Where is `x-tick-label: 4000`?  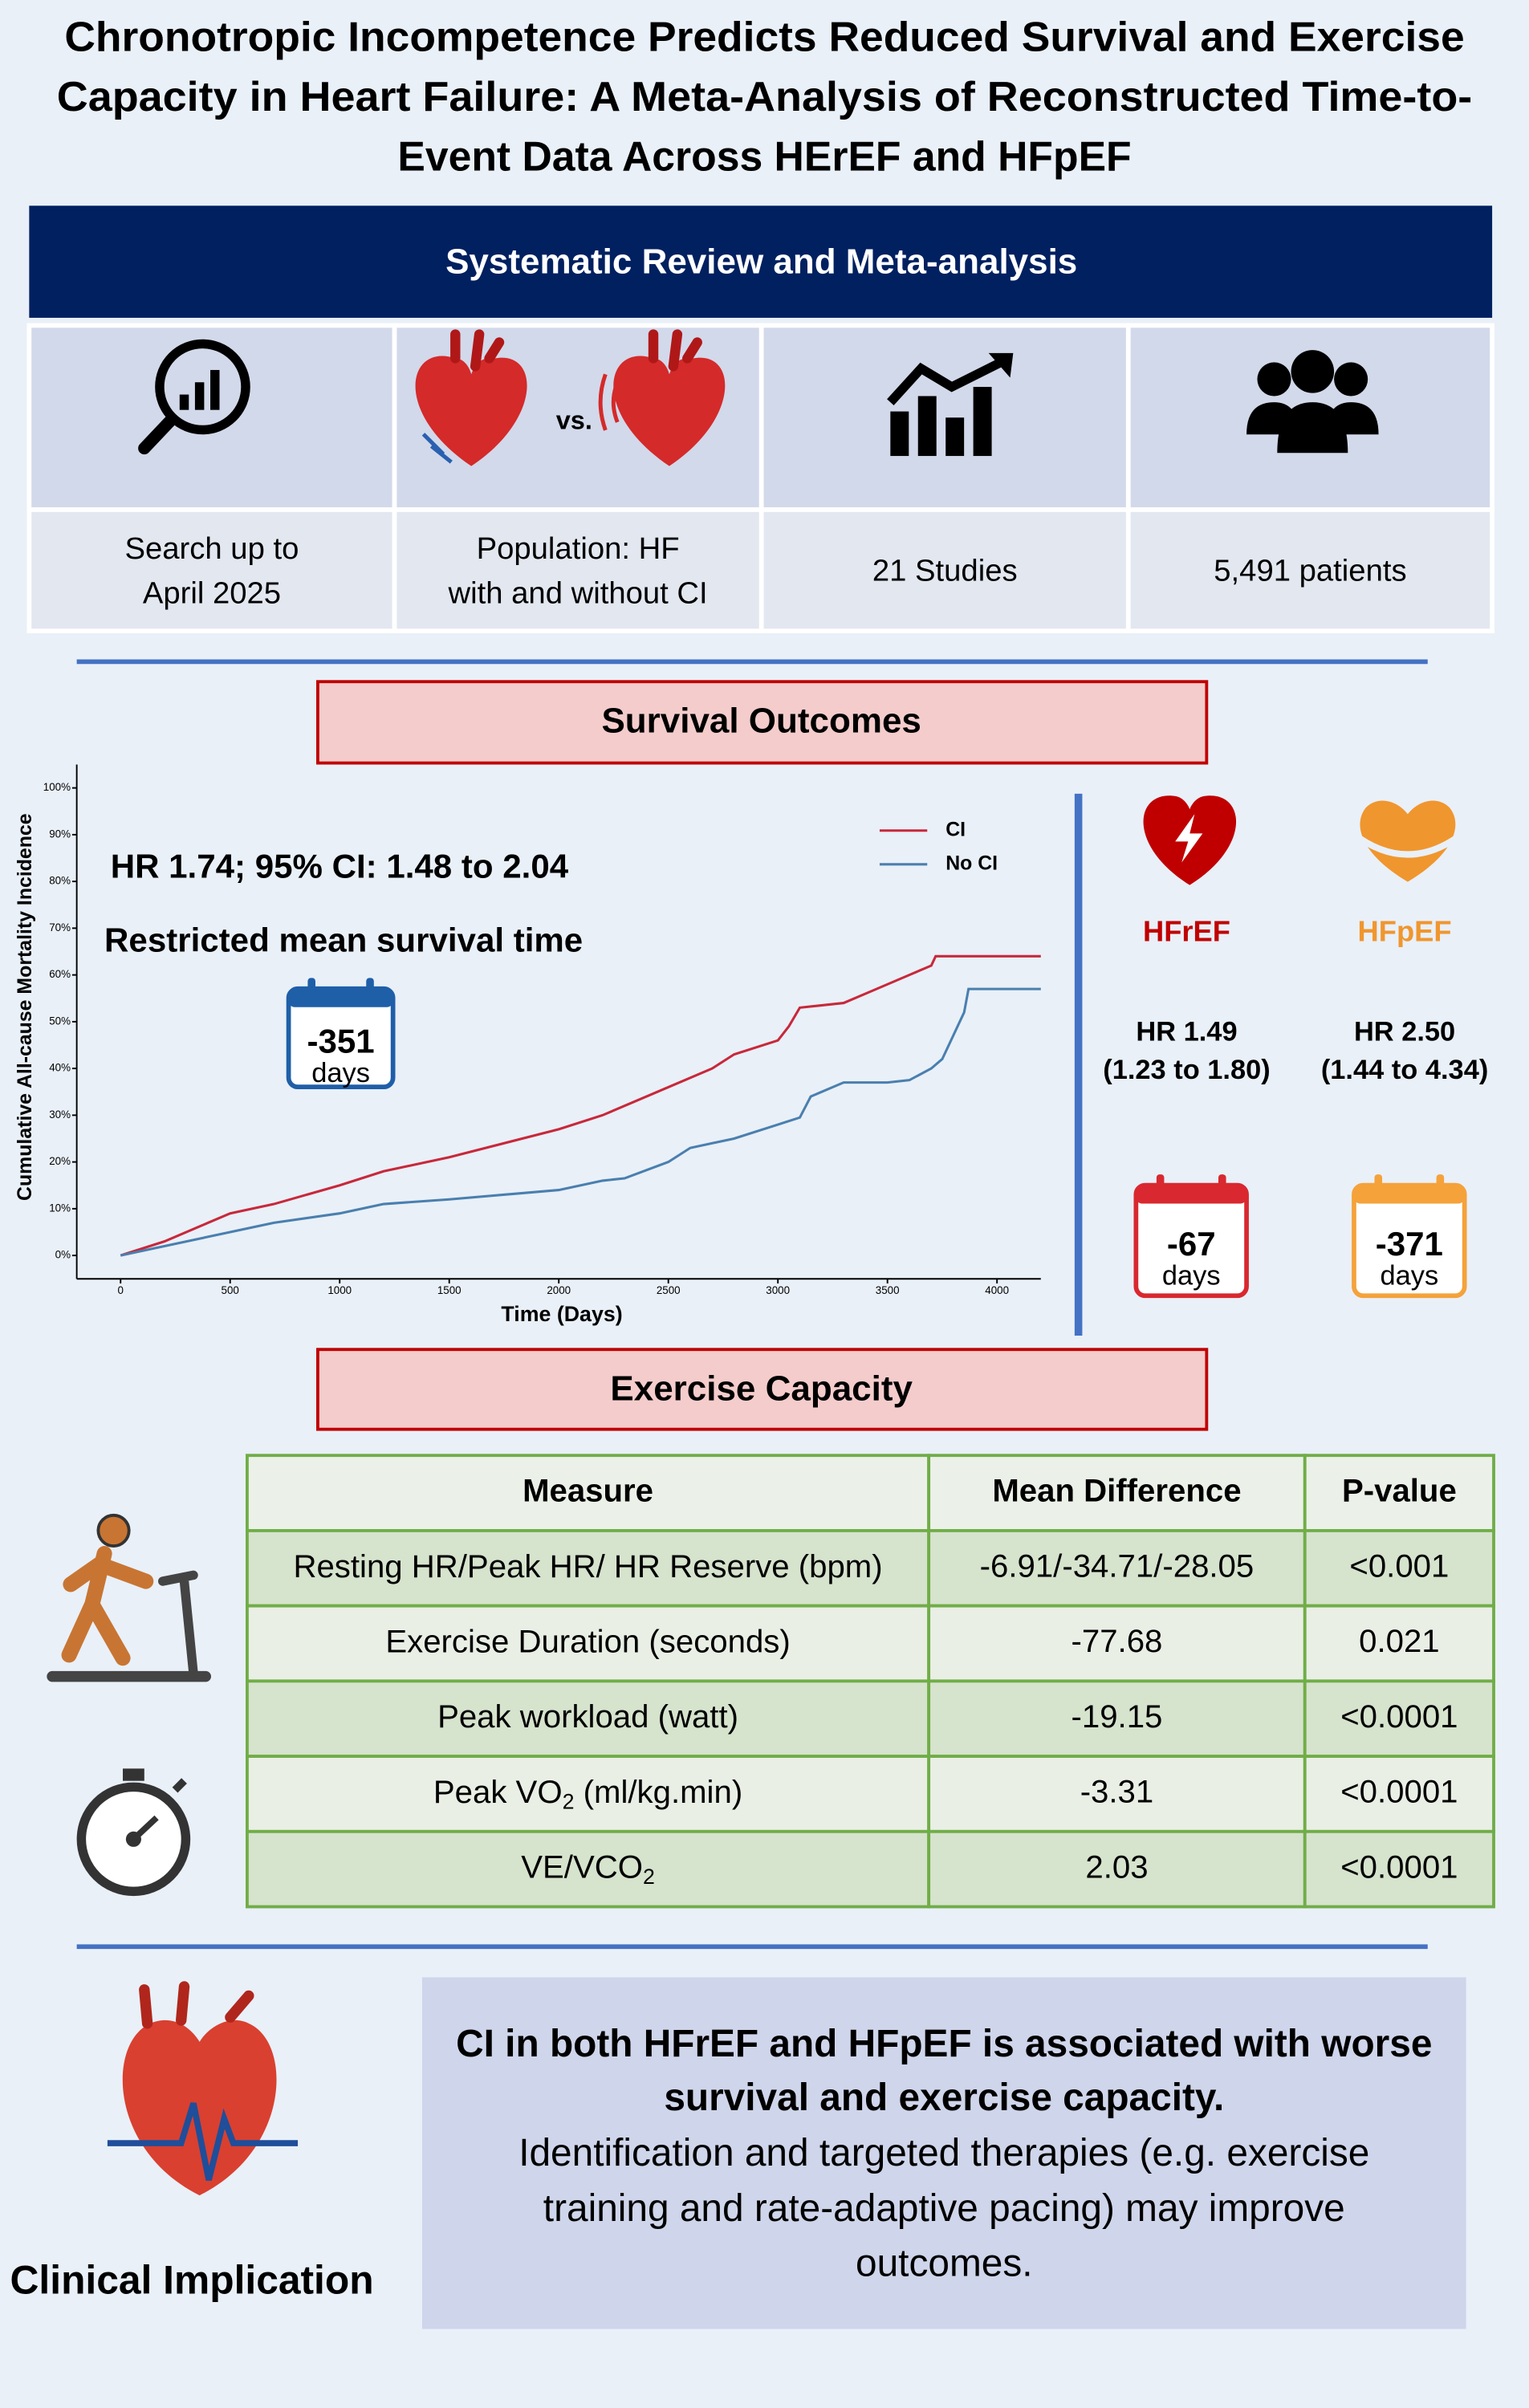 x-tick-label: 4000 is located at coordinates (997, 1290).